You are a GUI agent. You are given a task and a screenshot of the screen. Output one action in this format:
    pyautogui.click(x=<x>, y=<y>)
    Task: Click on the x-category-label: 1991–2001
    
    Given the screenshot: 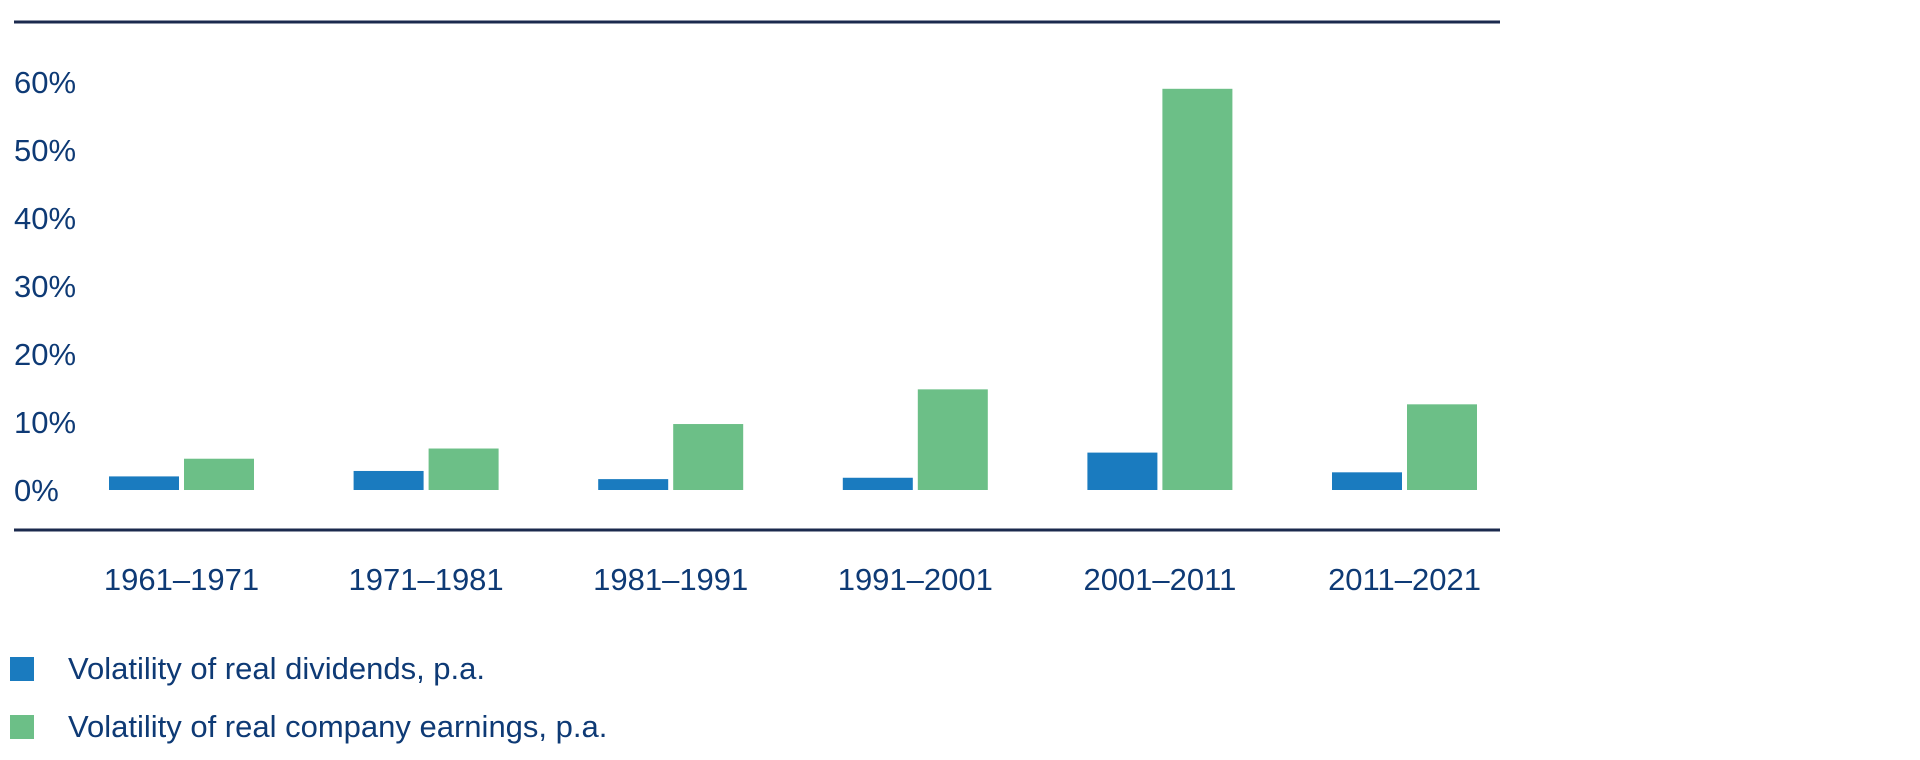 What is the action you would take?
    pyautogui.click(x=915, y=579)
    